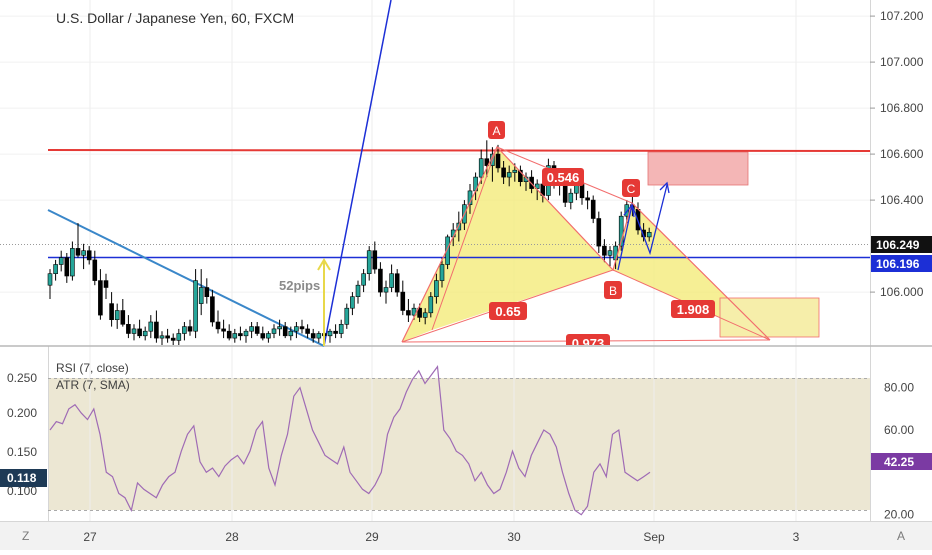  I want to click on atr-indicator-label: ATR (7, SMA), so click(93, 385).